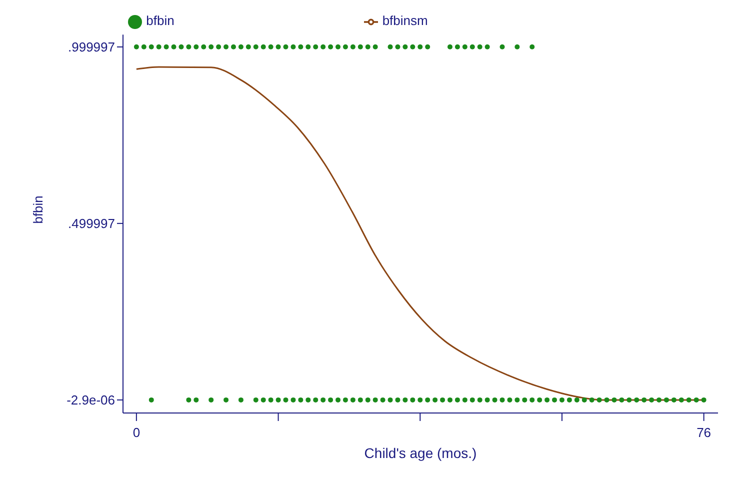  What do you see at coordinates (38, 210) in the screenshot?
I see `y-axis-title: bfbin` at bounding box center [38, 210].